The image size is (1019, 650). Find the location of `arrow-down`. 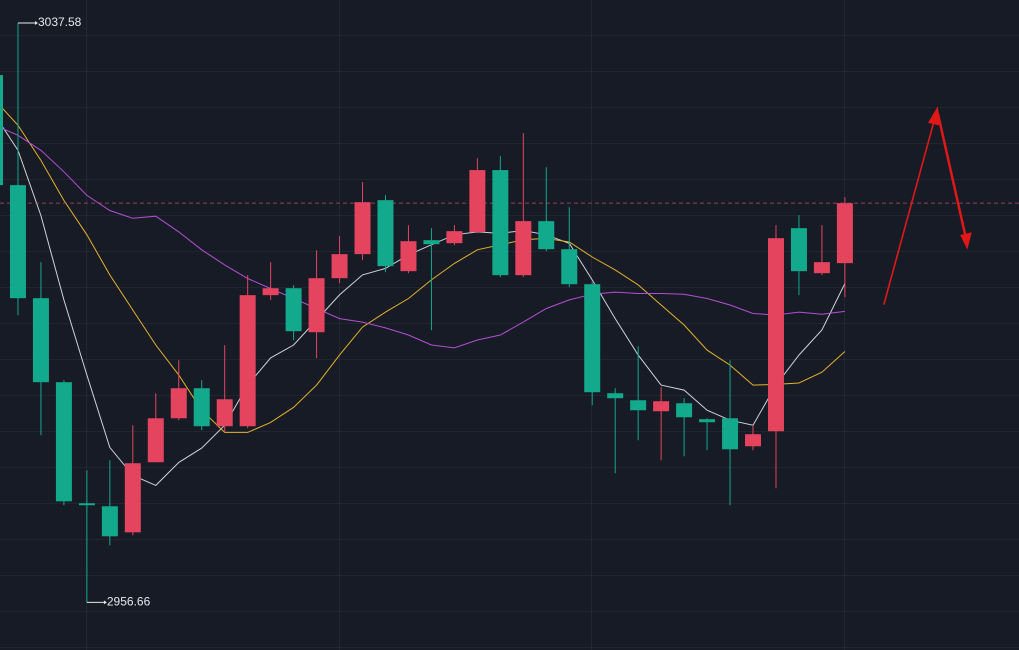

arrow-down is located at coordinates (952, 178).